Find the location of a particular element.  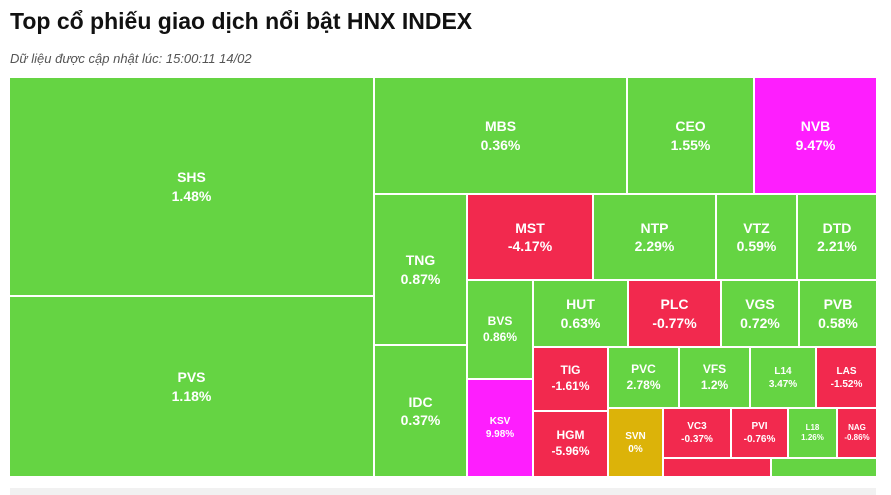

tile-las: LAS -1.52% is located at coordinates (846, 377).